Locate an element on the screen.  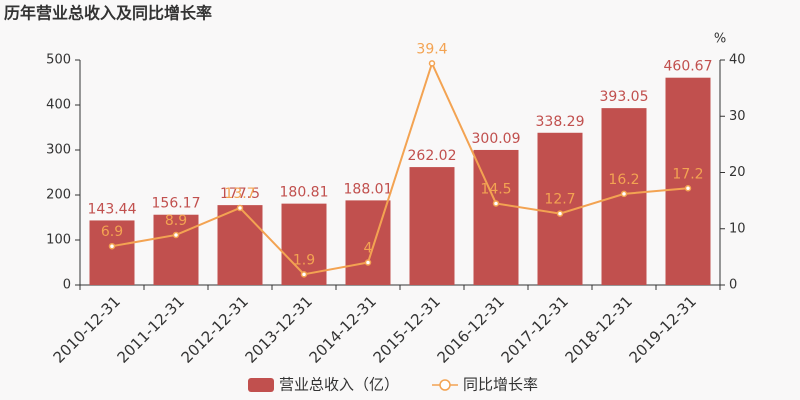
line-value-label: 13.7 is located at coordinates (239, 194).